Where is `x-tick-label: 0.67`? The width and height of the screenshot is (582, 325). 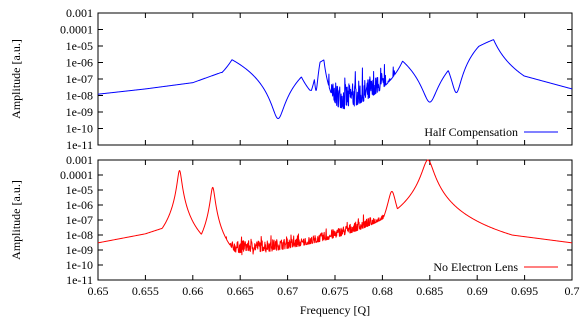
x-tick-label: 0.67 is located at coordinates (287, 291).